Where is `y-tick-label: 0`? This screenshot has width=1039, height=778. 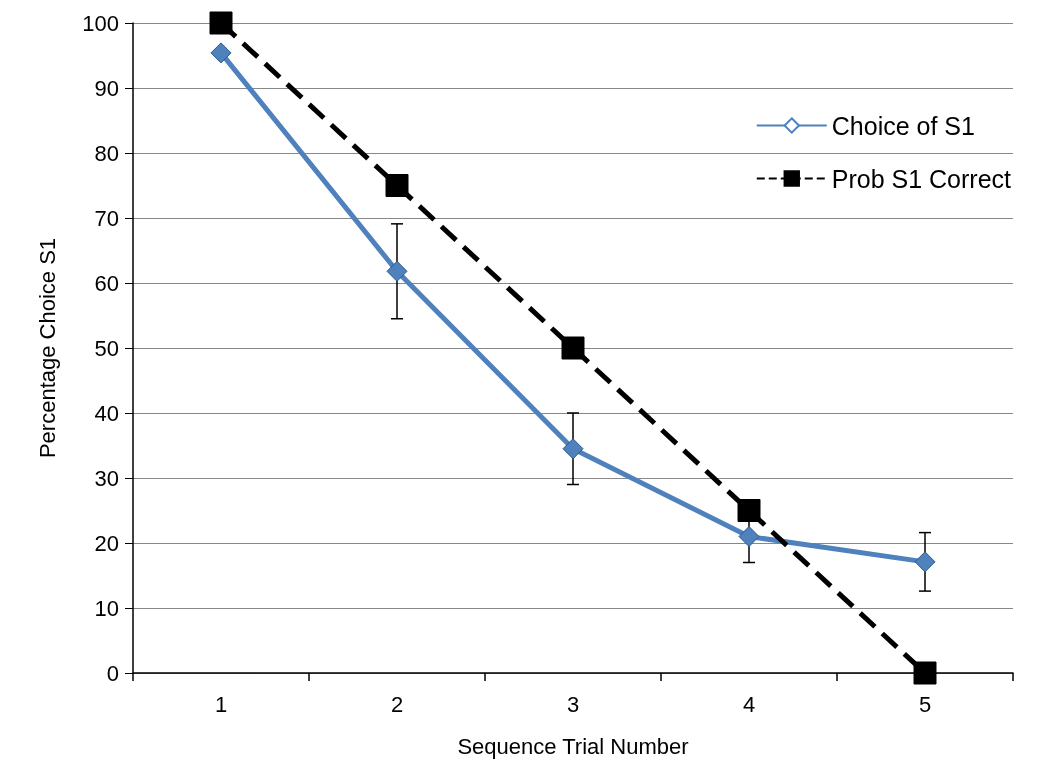
y-tick-label: 0 is located at coordinates (112, 673).